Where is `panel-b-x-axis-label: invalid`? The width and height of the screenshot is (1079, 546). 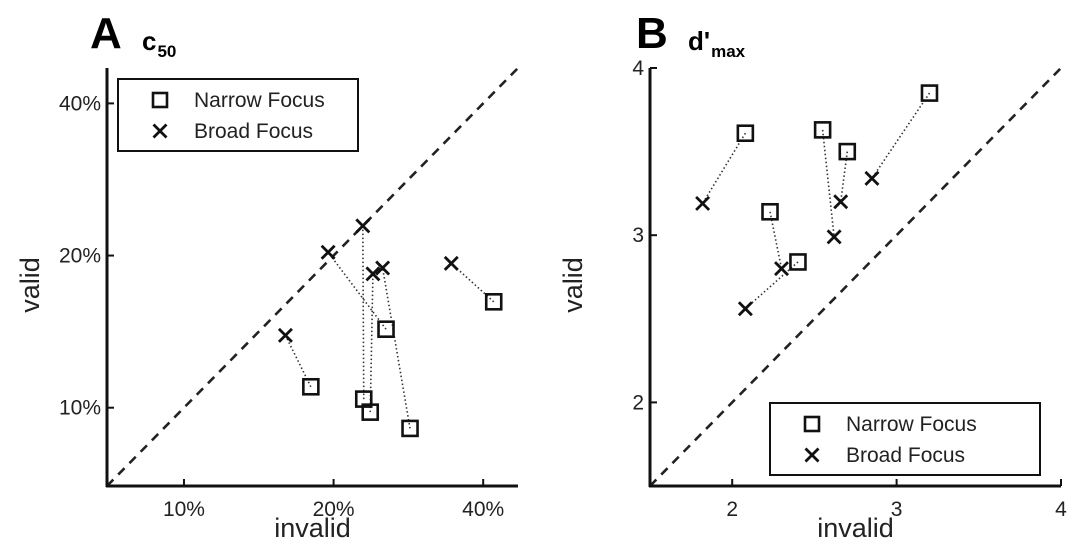 panel-b-x-axis-label: invalid is located at coordinates (855, 528).